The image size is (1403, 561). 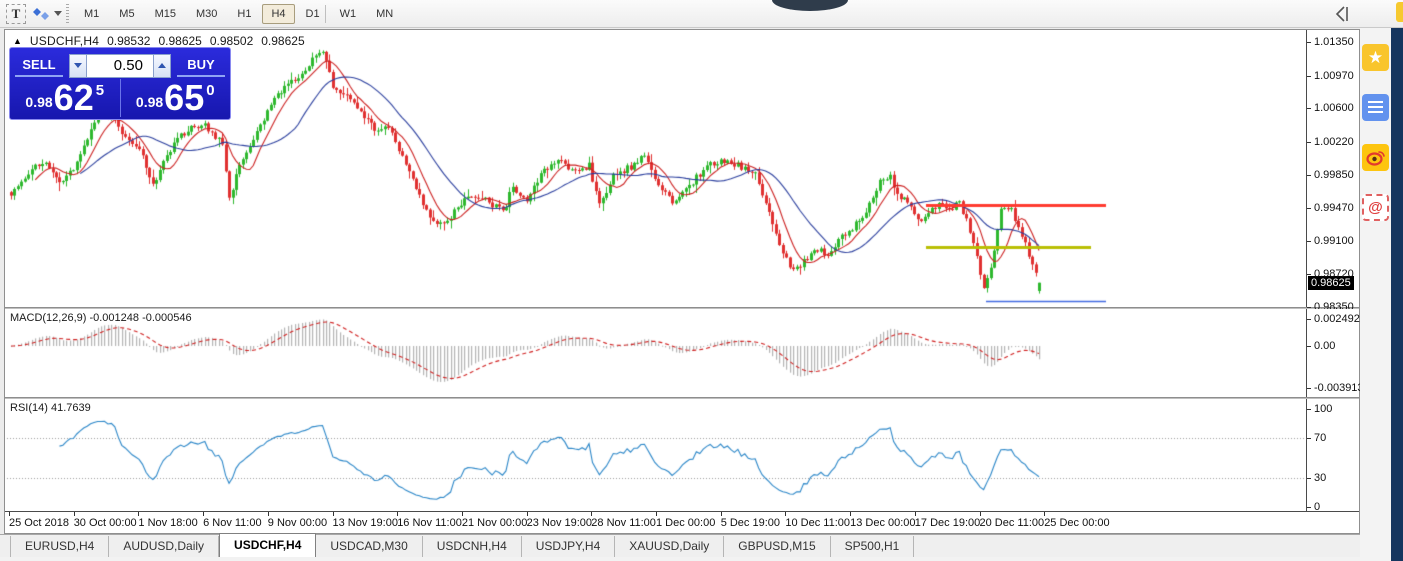 What do you see at coordinates (42, 14) in the screenshot?
I see `arrange-tool-icon` at bounding box center [42, 14].